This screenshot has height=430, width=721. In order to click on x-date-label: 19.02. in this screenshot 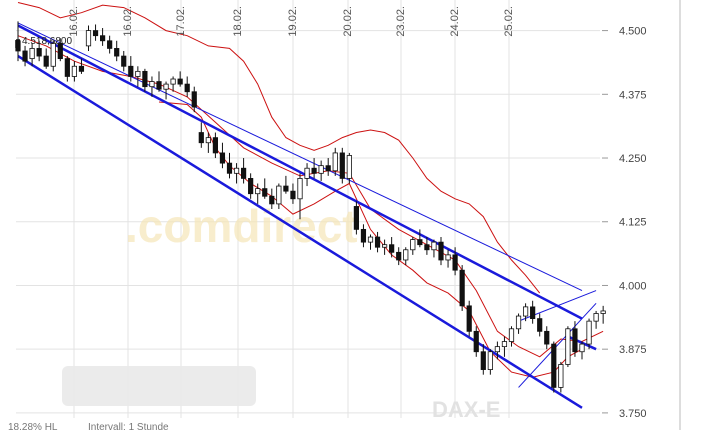, I will do `click(293, 21)`.